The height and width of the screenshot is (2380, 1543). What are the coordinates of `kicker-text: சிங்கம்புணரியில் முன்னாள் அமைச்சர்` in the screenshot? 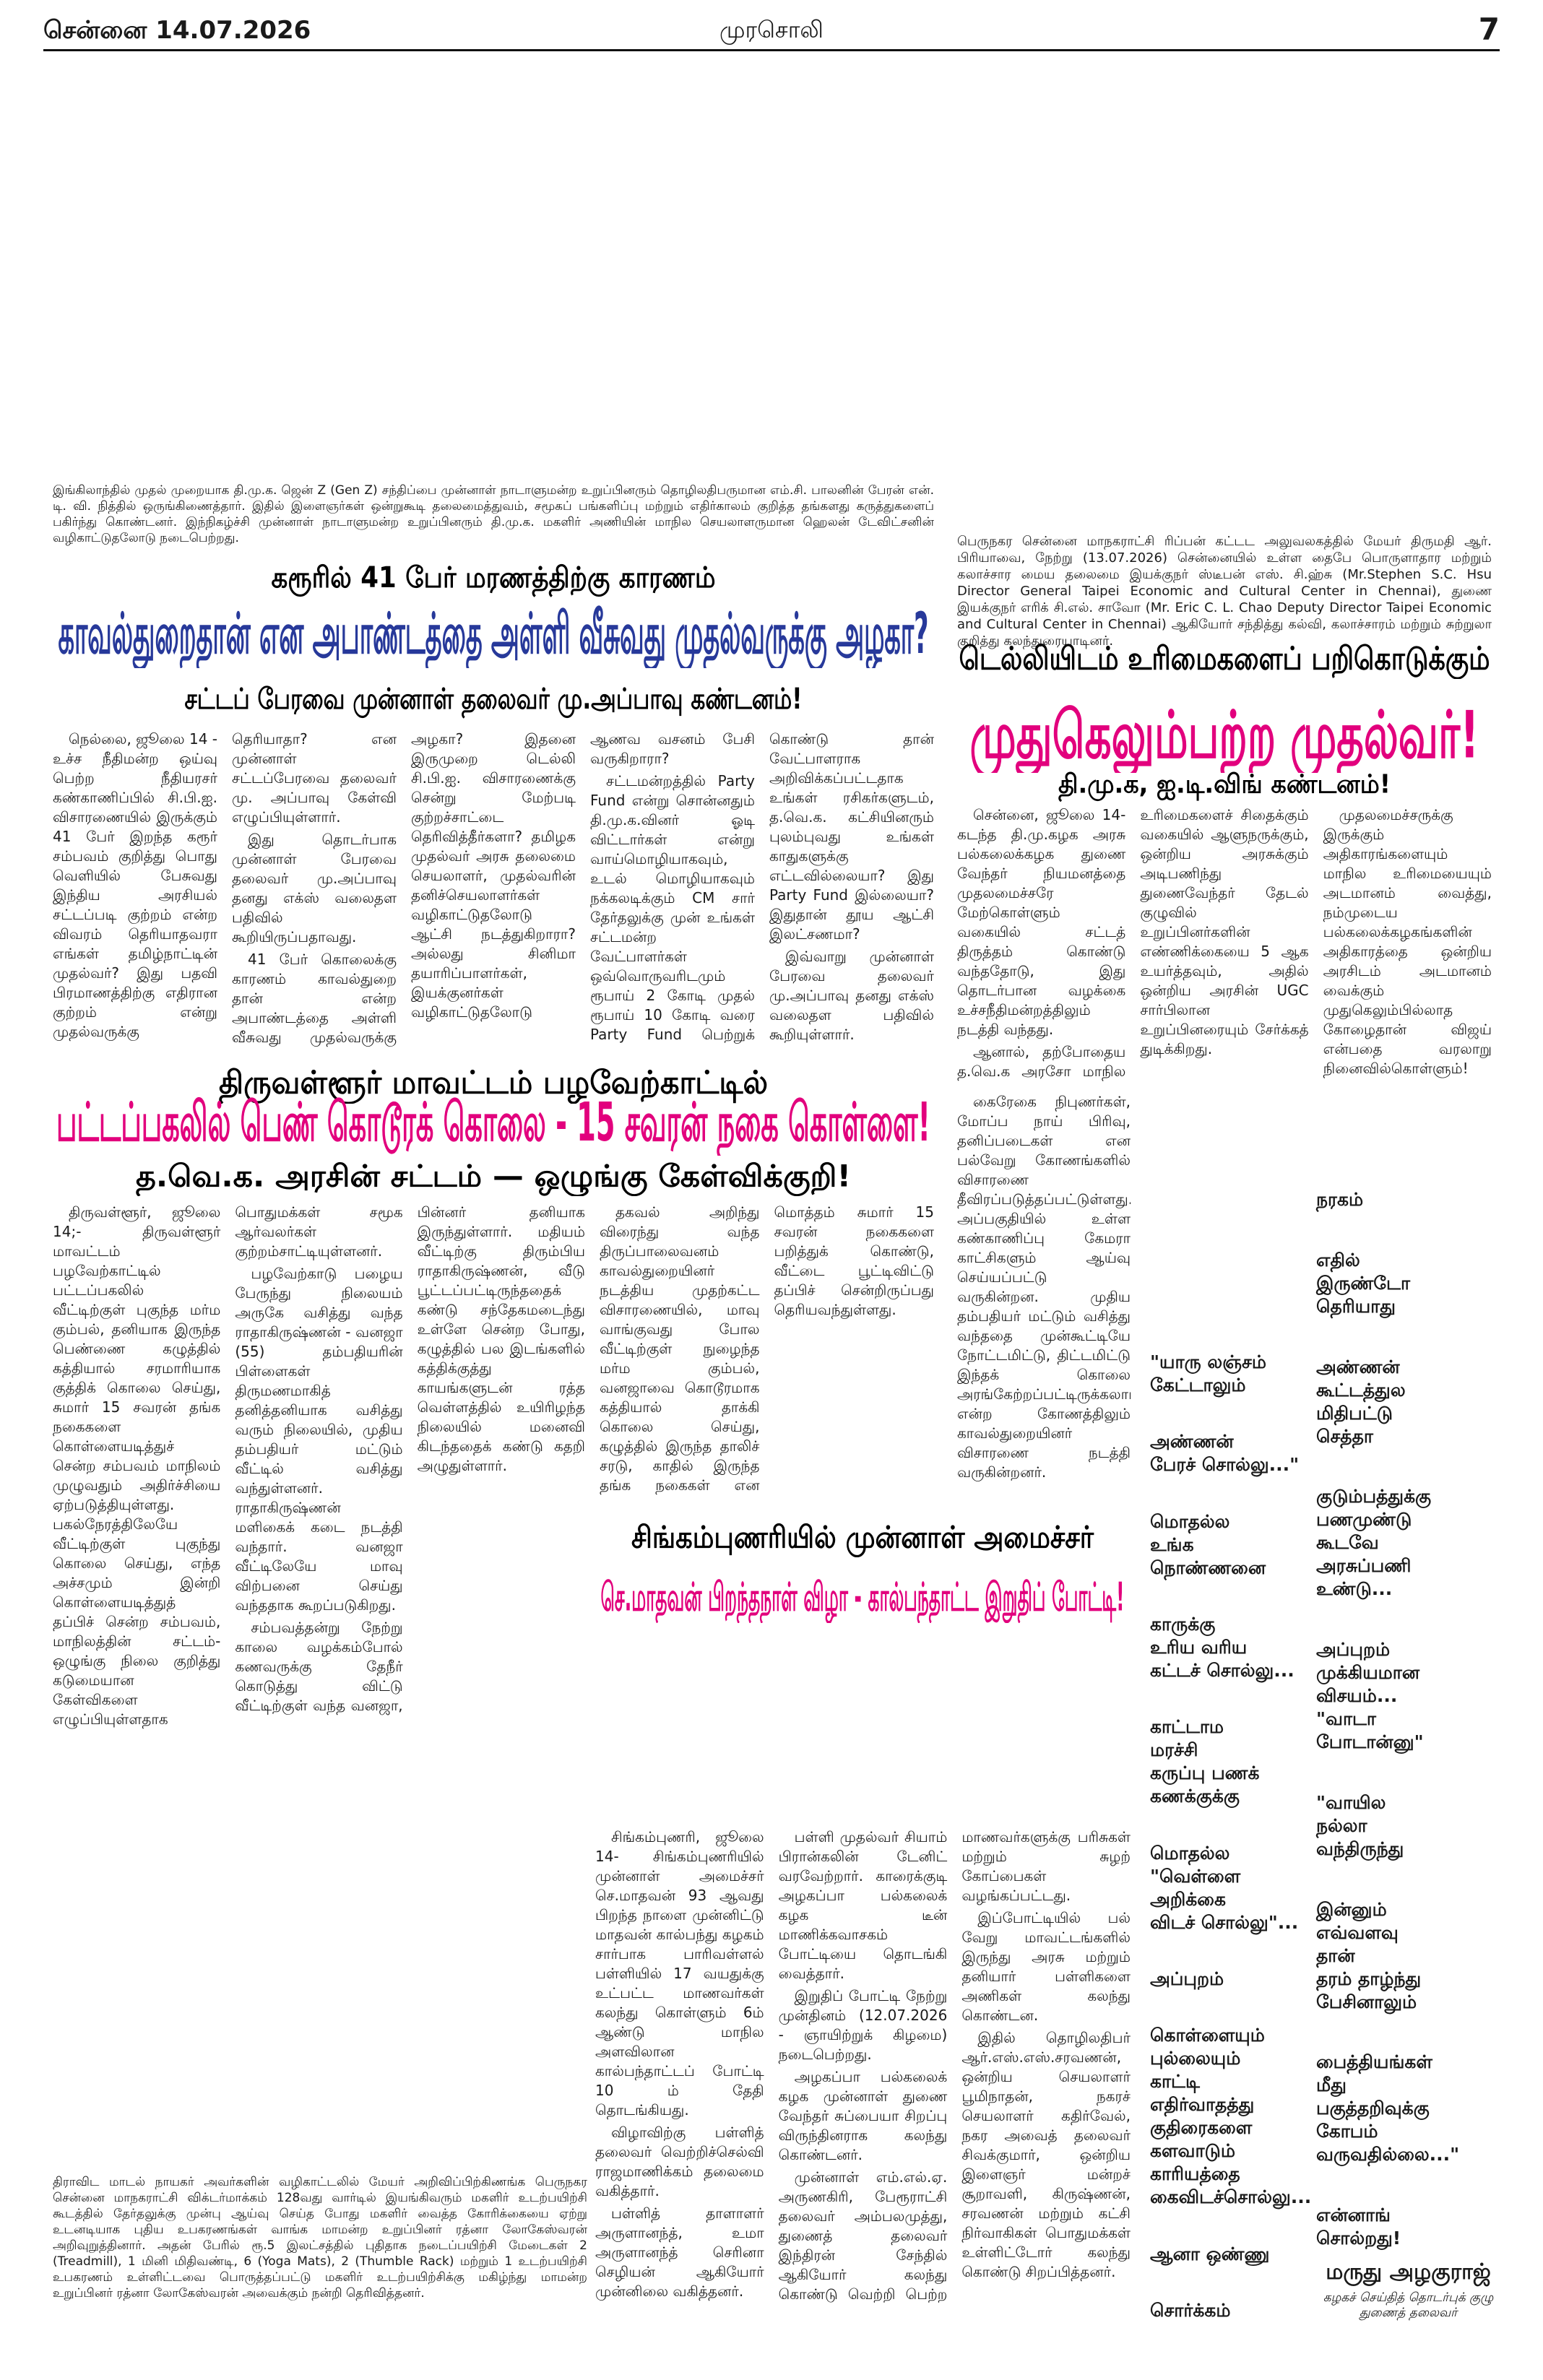 It's located at (862, 1539).